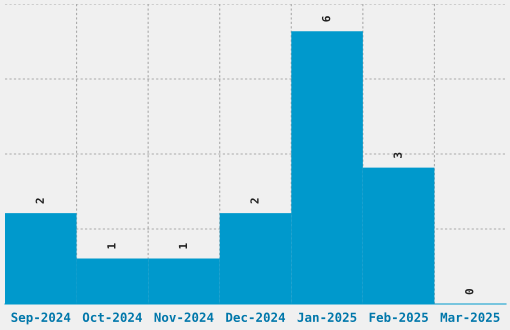 This screenshot has height=330, width=510. What do you see at coordinates (184, 317) in the screenshot?
I see `x-tick-label: Nov-2024` at bounding box center [184, 317].